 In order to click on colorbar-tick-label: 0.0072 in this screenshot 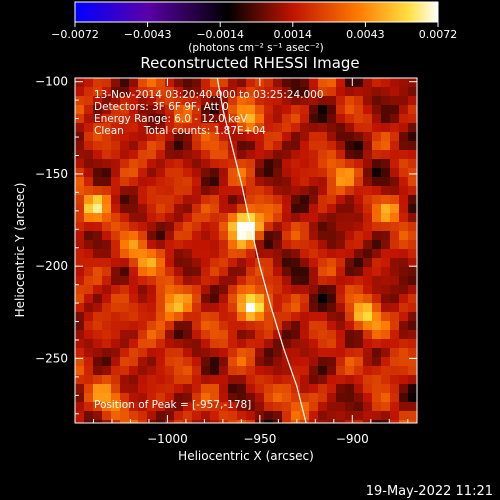, I will do `click(438, 34)`.